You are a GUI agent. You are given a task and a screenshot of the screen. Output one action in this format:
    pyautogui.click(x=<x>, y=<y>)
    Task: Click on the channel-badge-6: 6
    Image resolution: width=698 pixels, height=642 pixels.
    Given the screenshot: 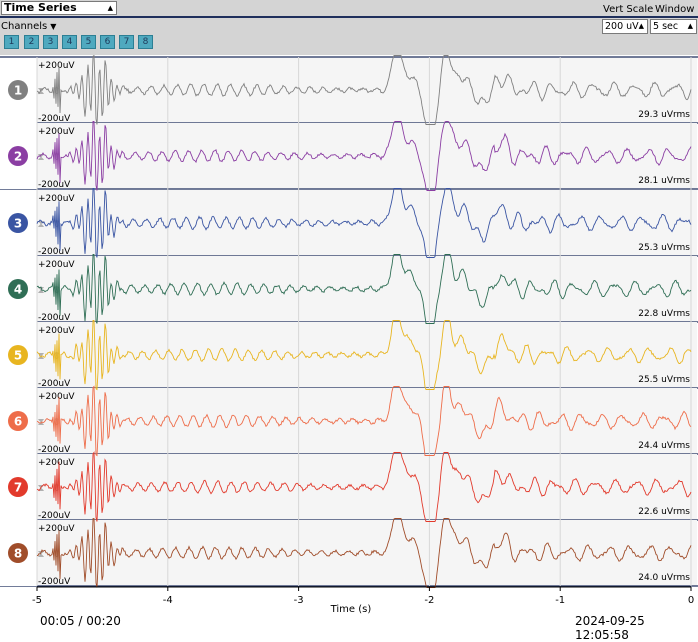 What is the action you would take?
    pyautogui.click(x=18, y=421)
    